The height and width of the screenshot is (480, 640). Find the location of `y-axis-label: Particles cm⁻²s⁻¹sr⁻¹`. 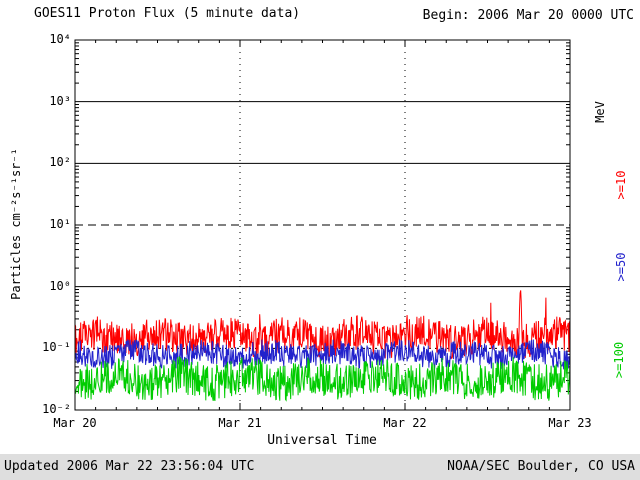

y-axis-label: Particles cm⁻²s⁻¹sr⁻¹ is located at coordinates (16, 224).